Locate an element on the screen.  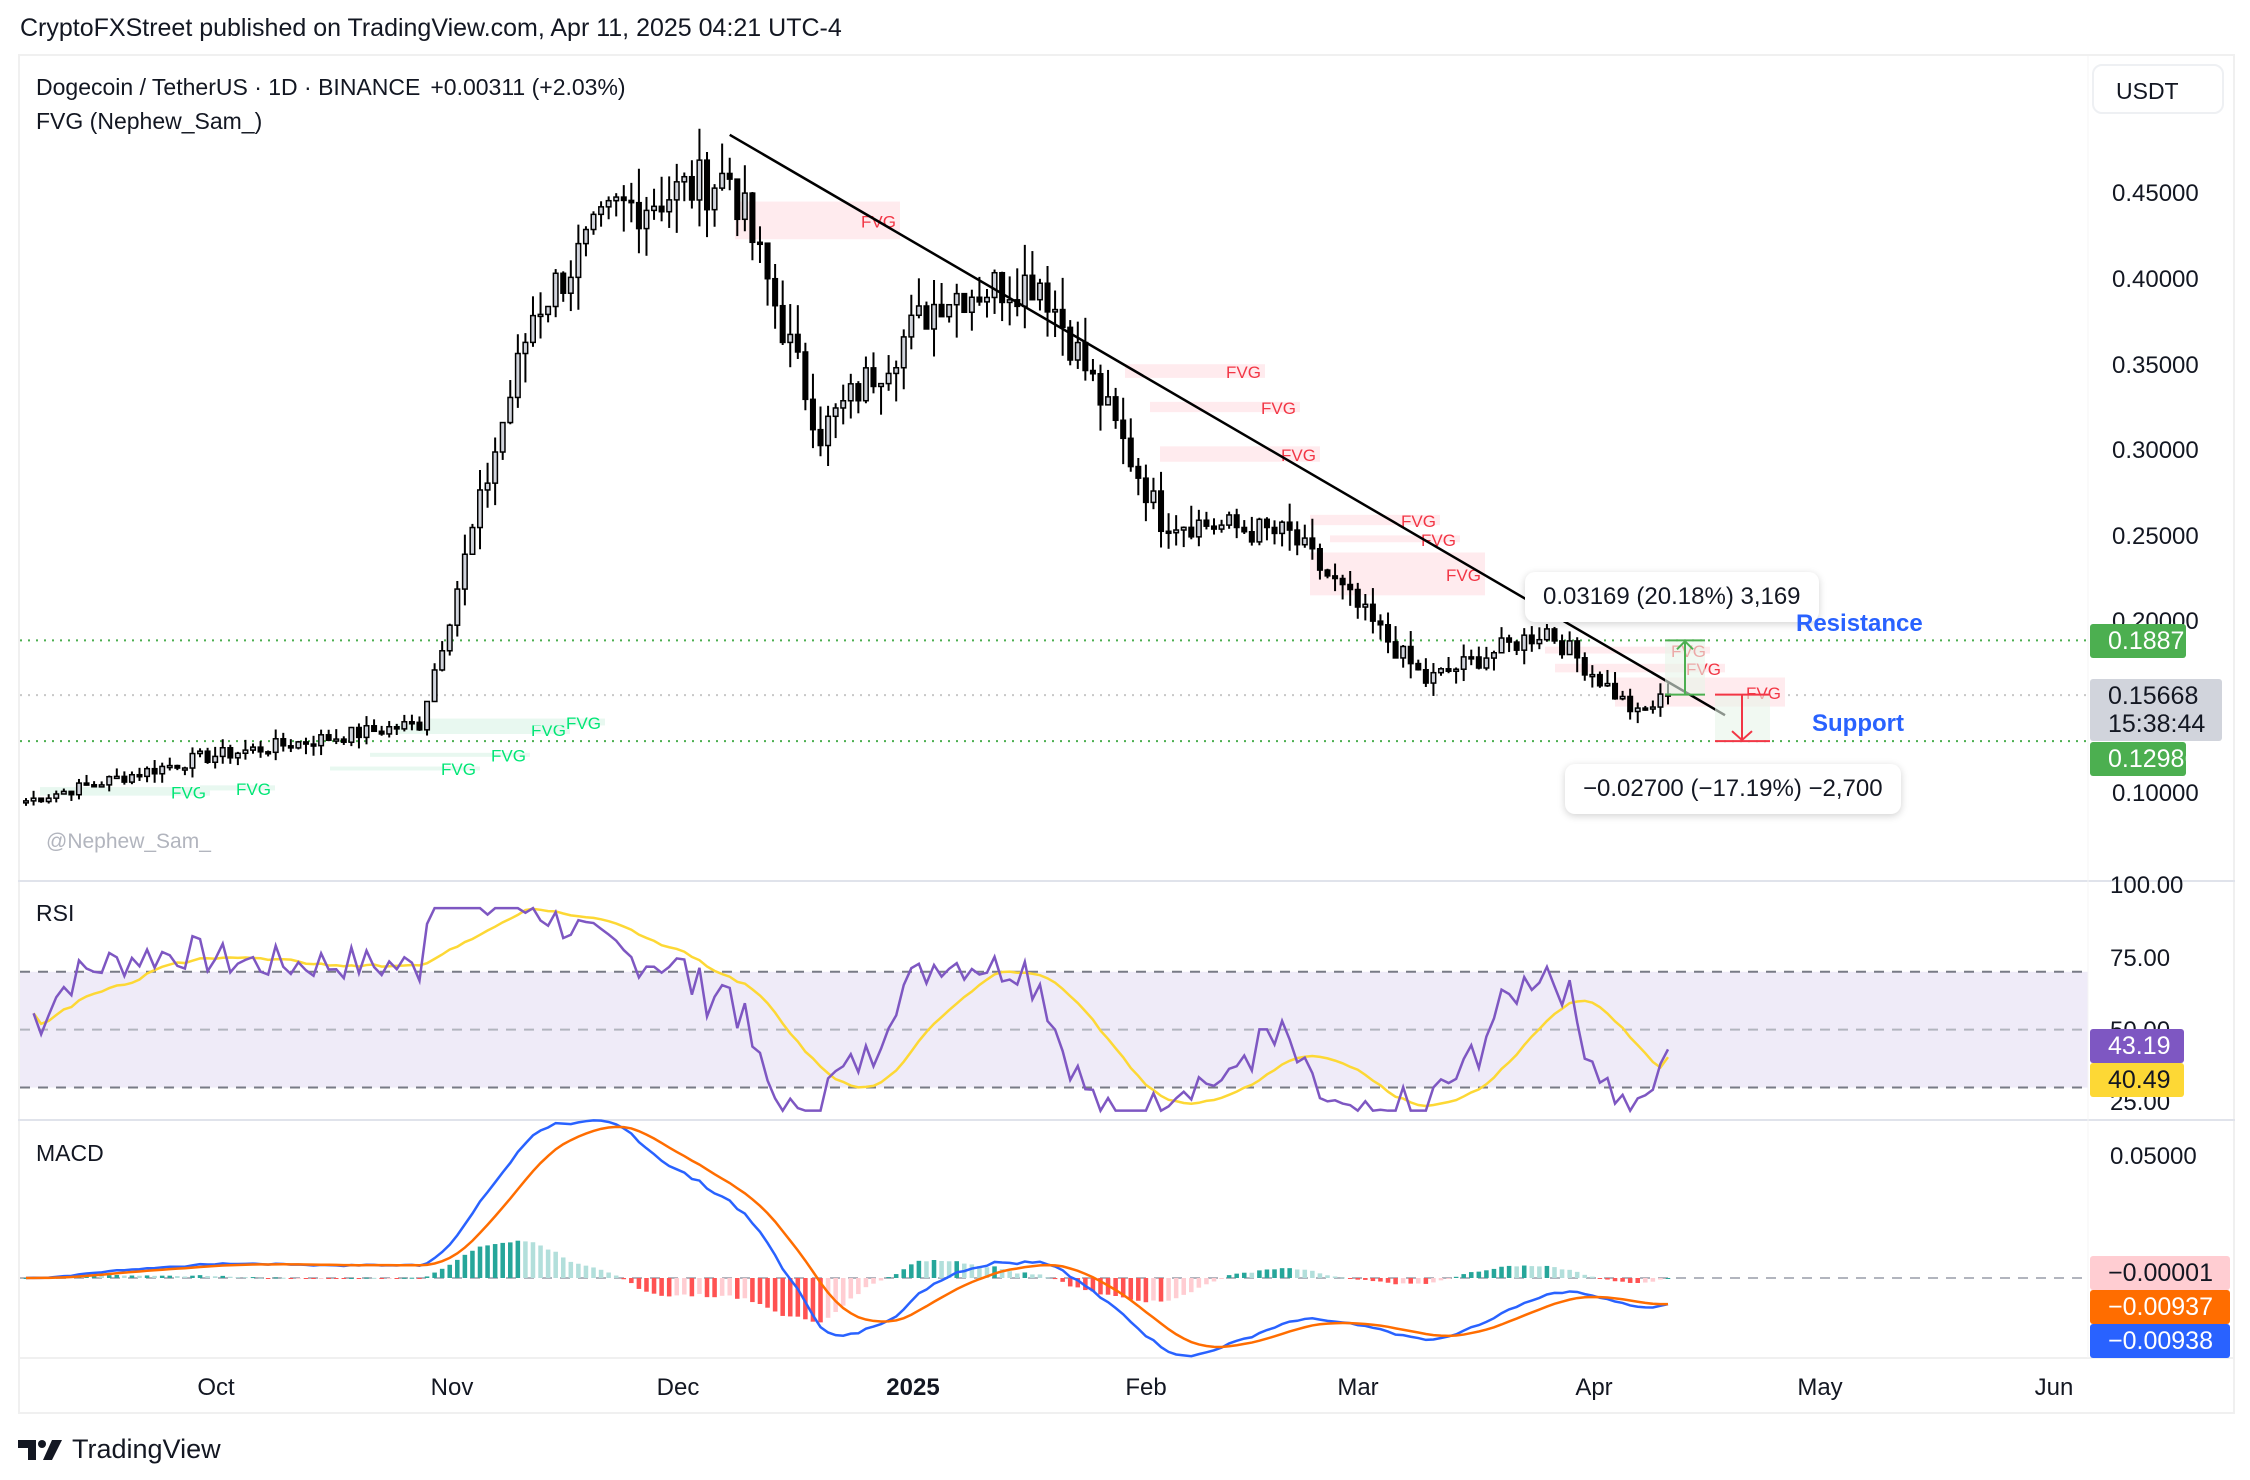
macd-pane is located at coordinates (1054, 1238).